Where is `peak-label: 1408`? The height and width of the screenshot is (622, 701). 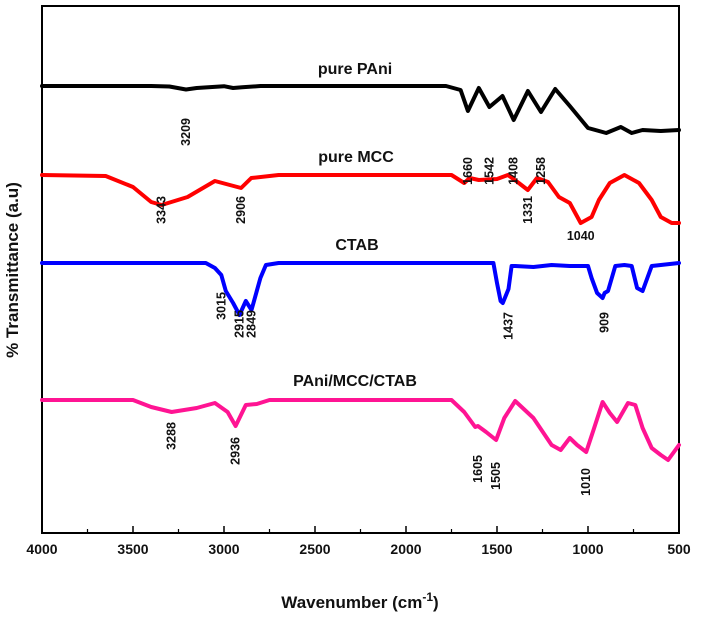 peak-label: 1408 is located at coordinates (514, 171).